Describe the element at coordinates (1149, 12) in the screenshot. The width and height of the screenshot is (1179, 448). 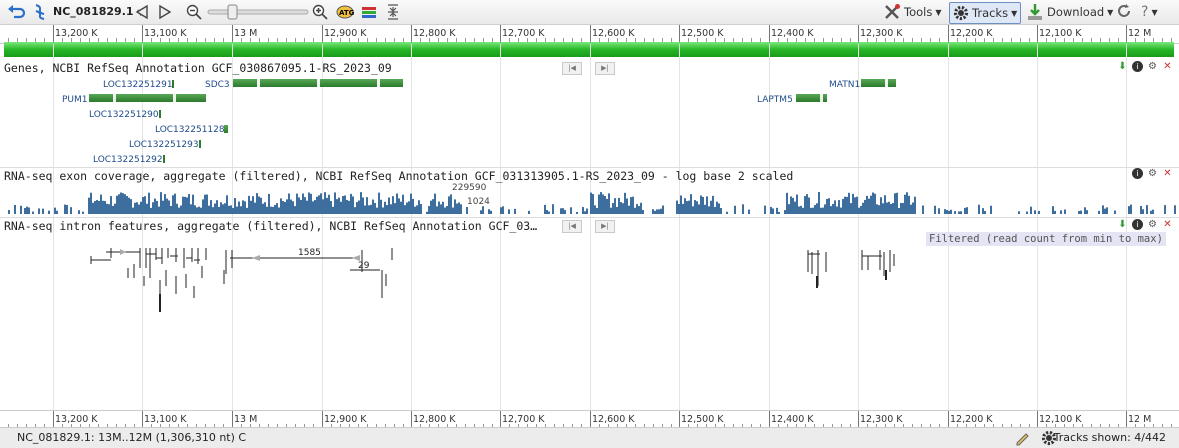
I see `help-menu: ? ▼` at that location.